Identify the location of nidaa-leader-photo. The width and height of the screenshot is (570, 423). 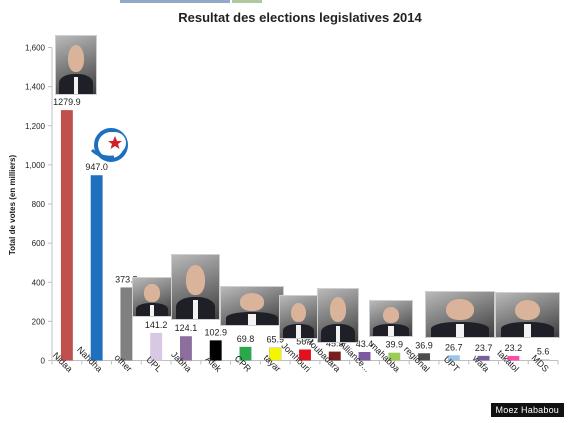
(76, 65).